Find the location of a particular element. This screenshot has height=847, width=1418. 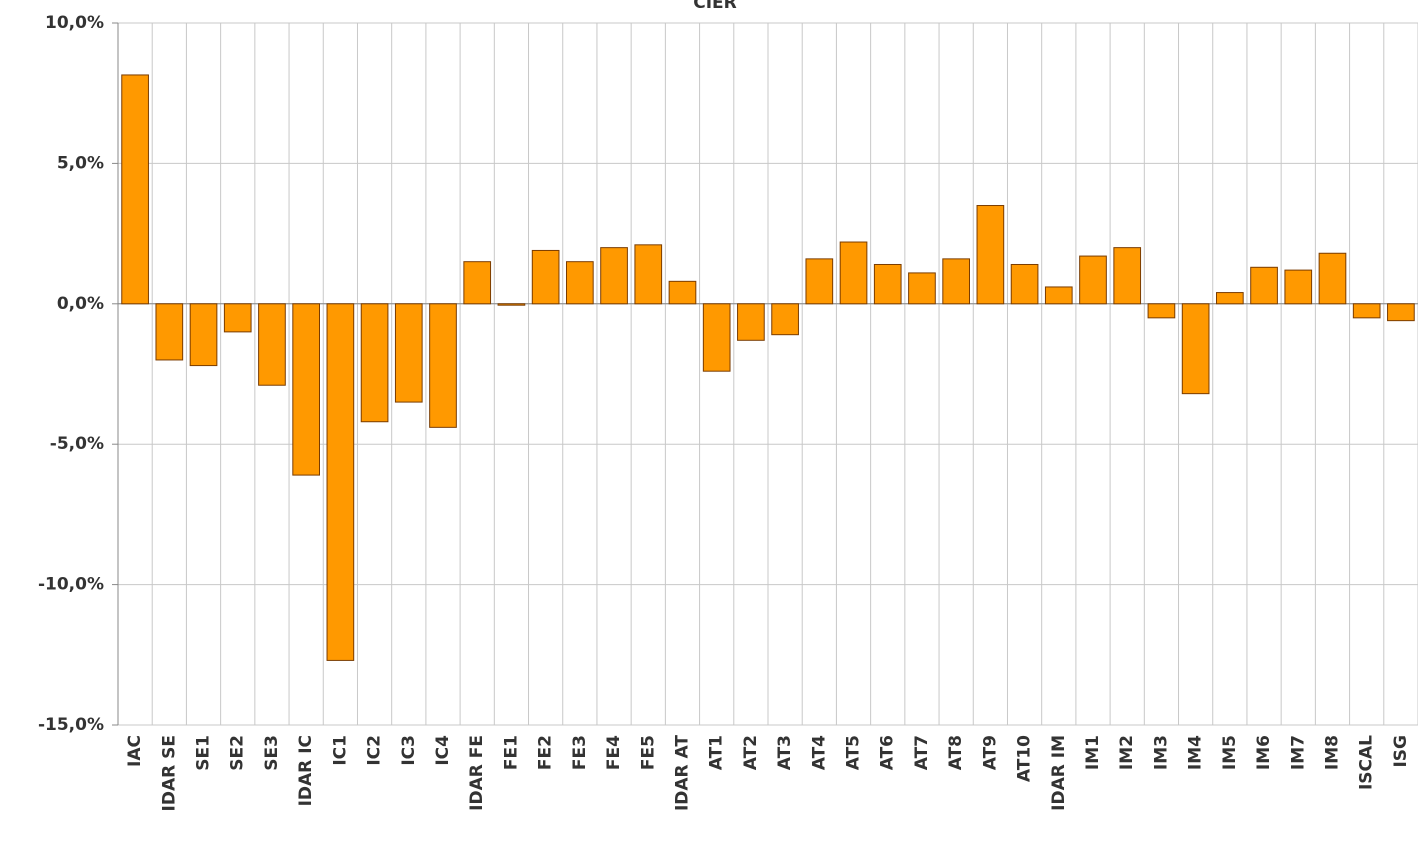

x-tick-label: AT9 is located at coordinates (990, 752).